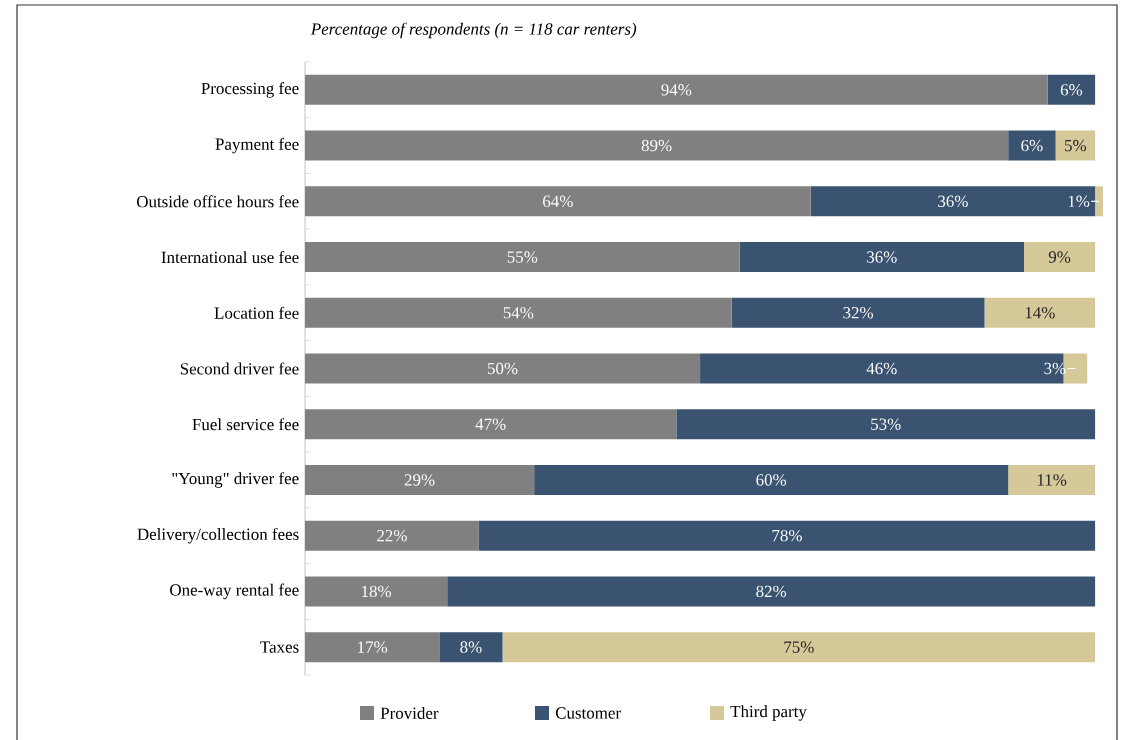 This screenshot has width=1133, height=740. Describe the element at coordinates (768, 713) in the screenshot. I see `legend-label: Third party` at that location.